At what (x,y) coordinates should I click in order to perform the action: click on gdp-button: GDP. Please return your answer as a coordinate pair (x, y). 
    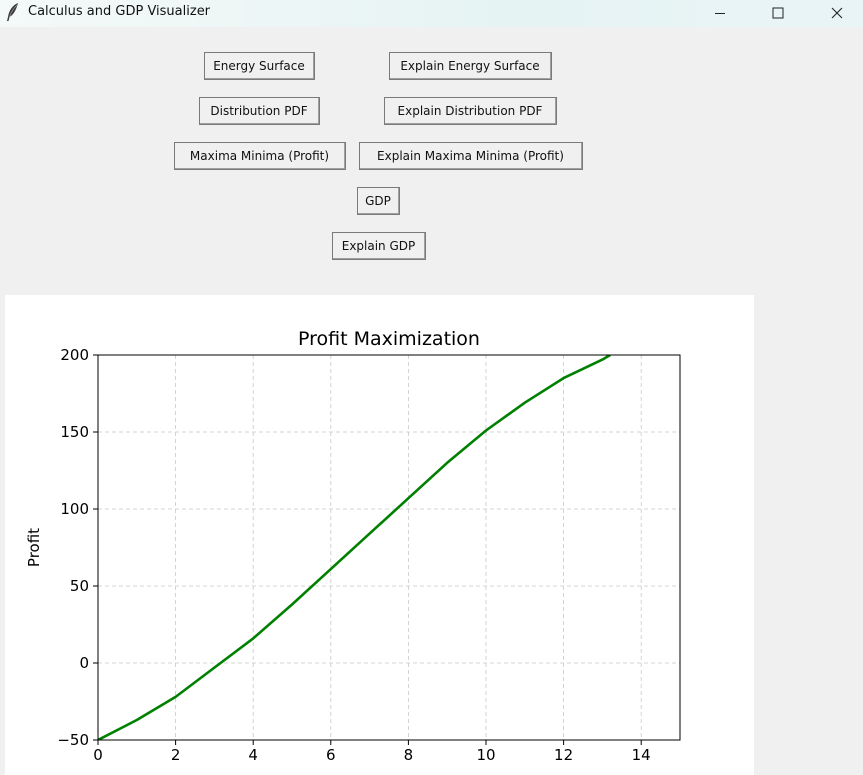
    Looking at the image, I should click on (378, 201).